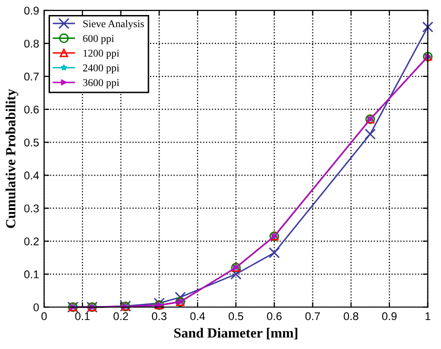 The height and width of the screenshot is (349, 441). What do you see at coordinates (113, 25) in the screenshot?
I see `legend-label: Sieve Analysis` at bounding box center [113, 25].